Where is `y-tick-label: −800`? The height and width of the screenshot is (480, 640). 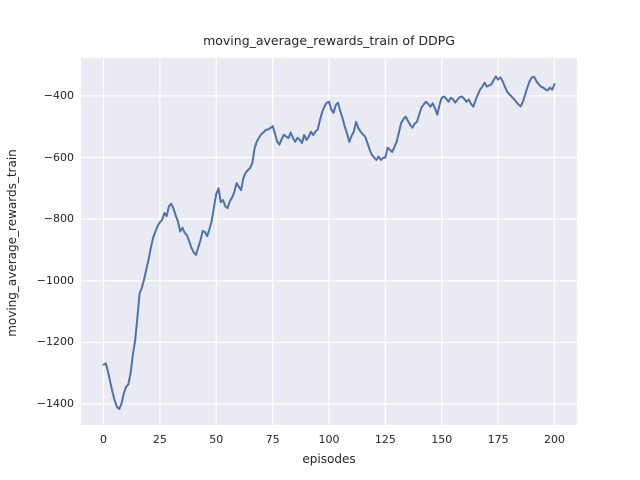 y-tick-label: −800 is located at coordinates (58, 219).